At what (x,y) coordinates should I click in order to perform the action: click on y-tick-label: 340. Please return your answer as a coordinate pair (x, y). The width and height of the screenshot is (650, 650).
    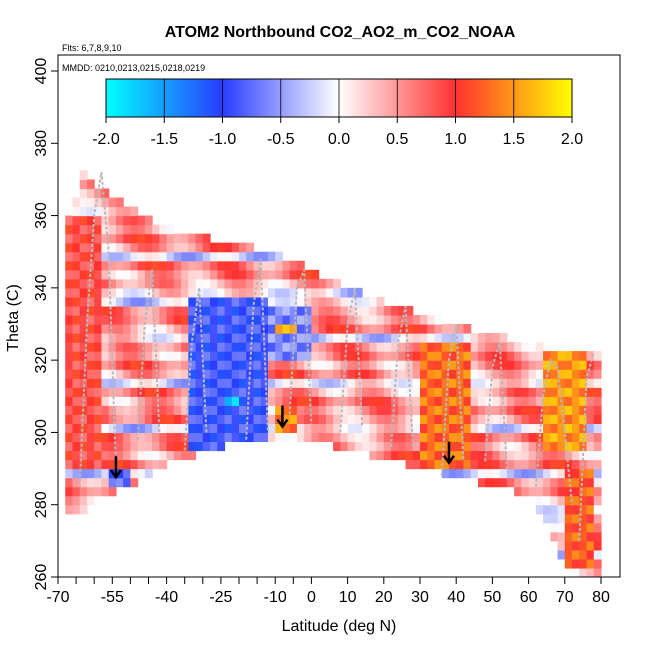
    Looking at the image, I should click on (41, 287).